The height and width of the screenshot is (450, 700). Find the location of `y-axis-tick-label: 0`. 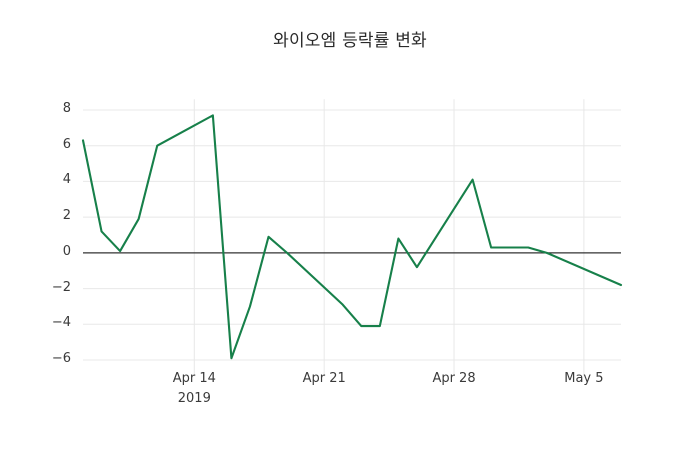

y-axis-tick-label: 0 is located at coordinates (66, 251).